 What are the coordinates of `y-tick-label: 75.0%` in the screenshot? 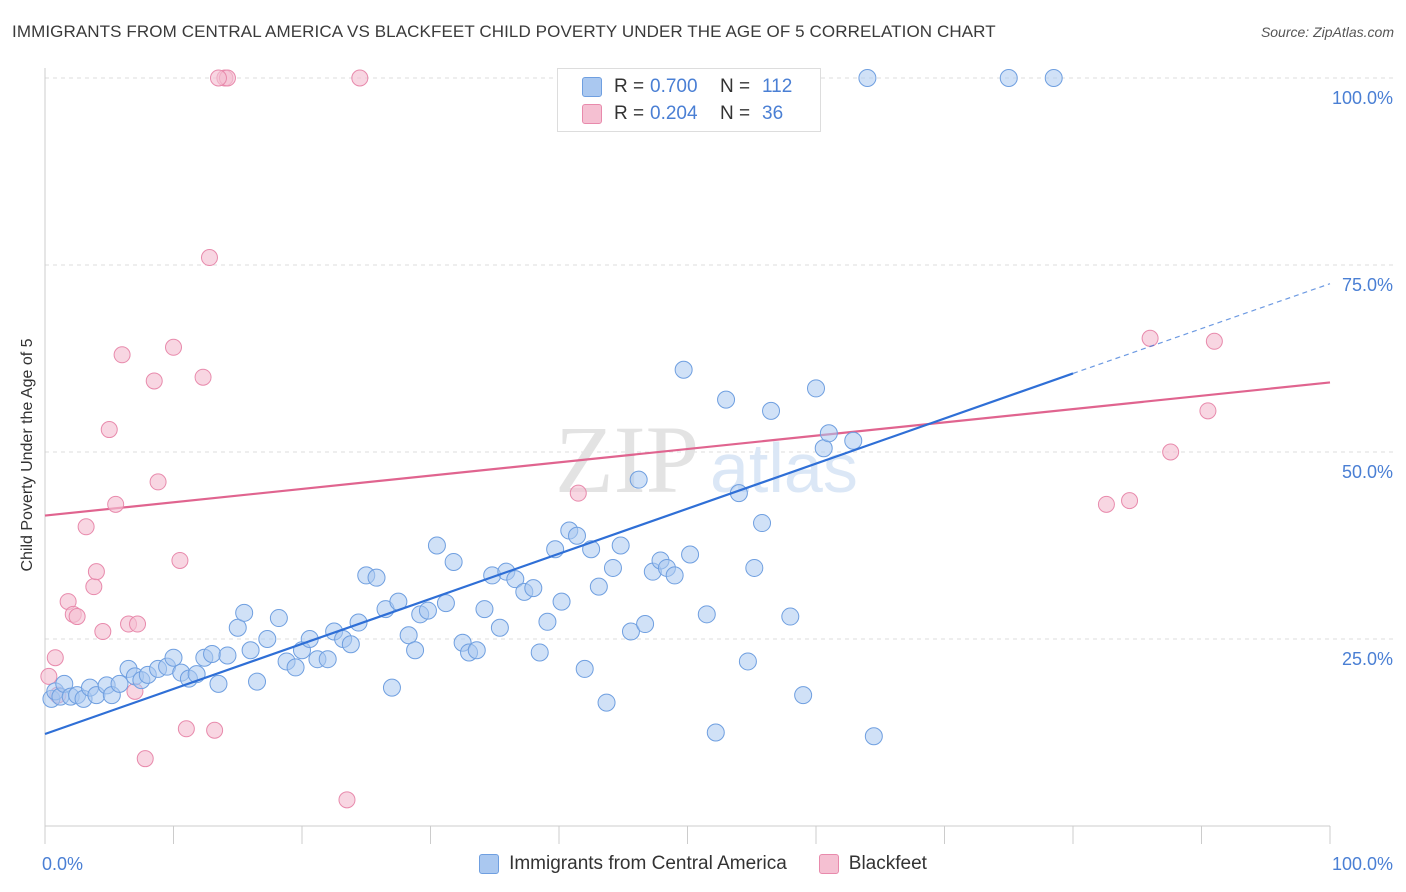 It's located at (1367, 285).